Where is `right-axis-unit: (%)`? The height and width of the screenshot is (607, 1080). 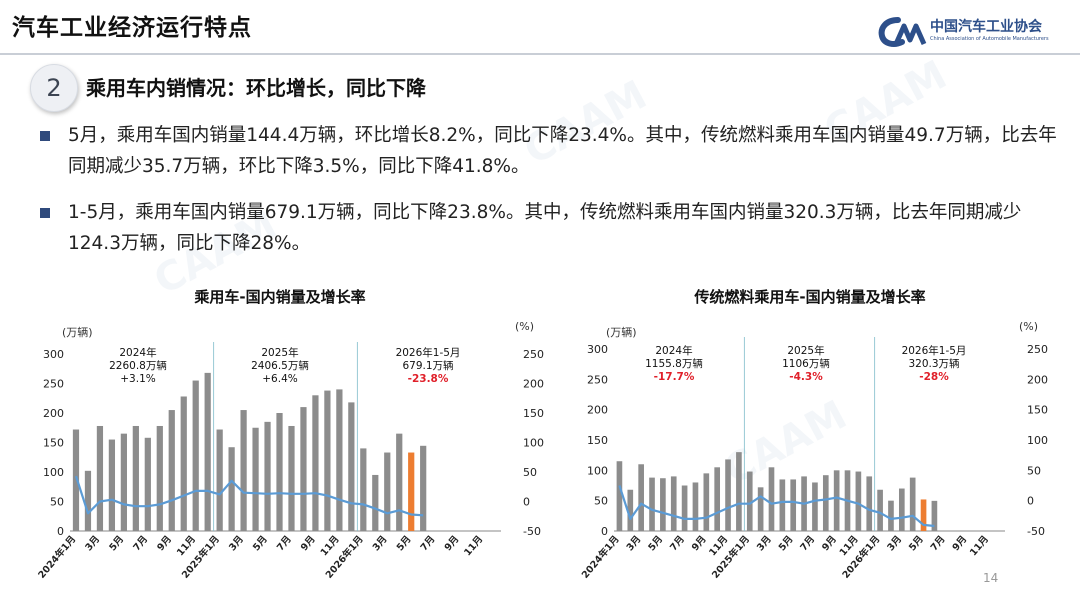
right-axis-unit: (%) is located at coordinates (1028, 326).